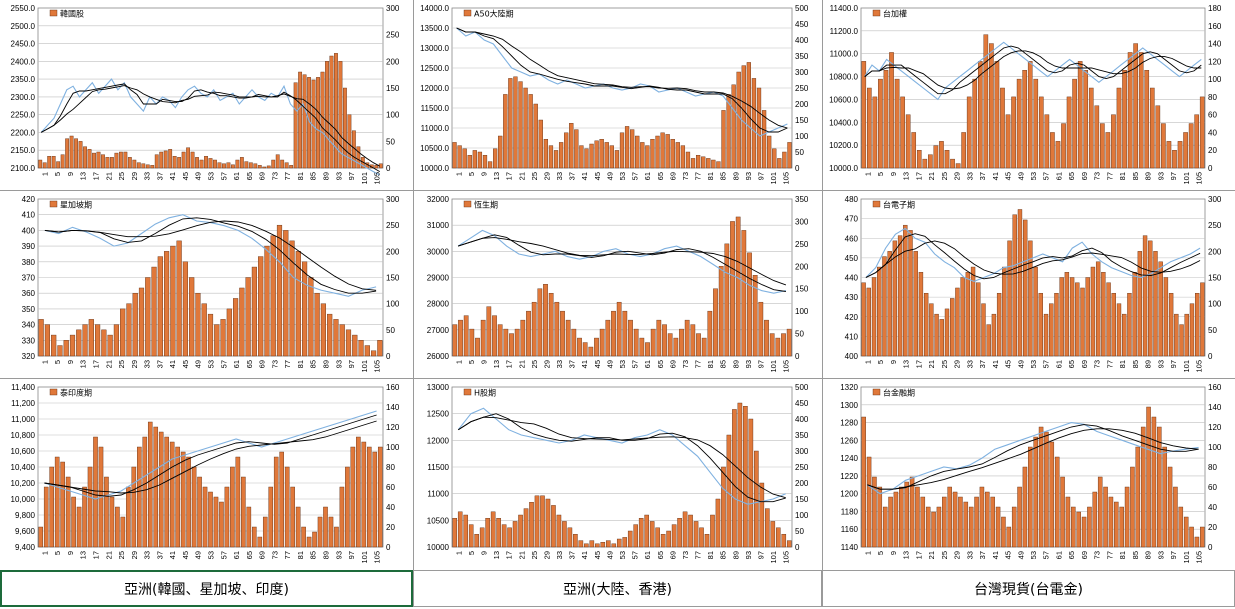  I want to click on right-tick-label: 0, so click(388, 168).